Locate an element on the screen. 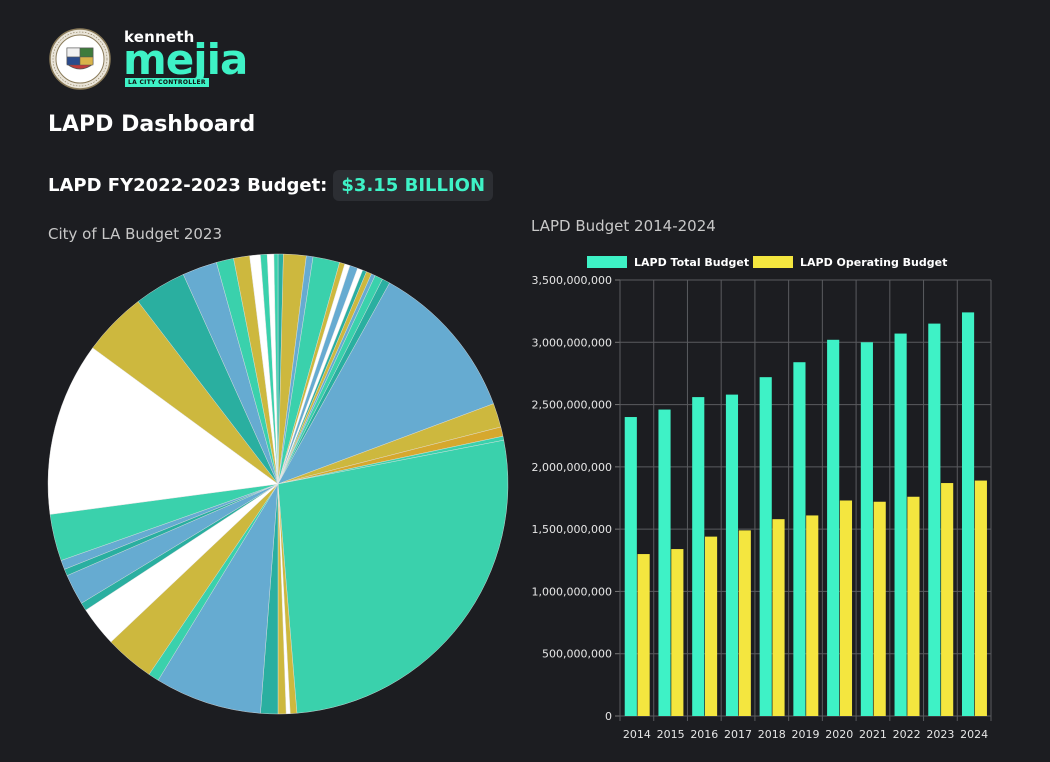 The image size is (1050, 762). bar-operating-2018 is located at coordinates (778, 617).